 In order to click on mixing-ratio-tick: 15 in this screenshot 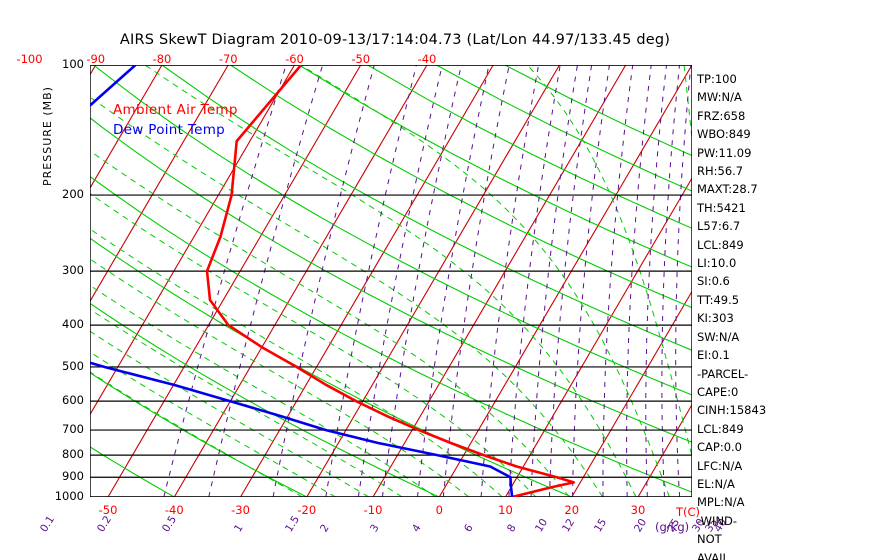, I will do `click(601, 525)`.